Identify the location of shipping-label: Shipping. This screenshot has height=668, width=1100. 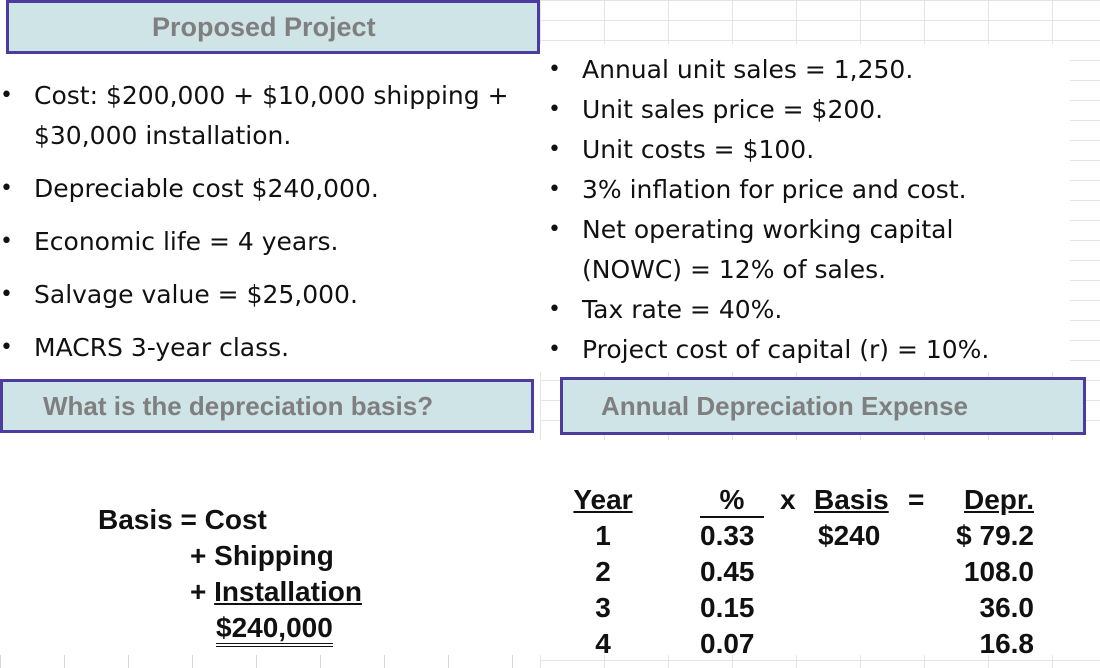
(274, 555).